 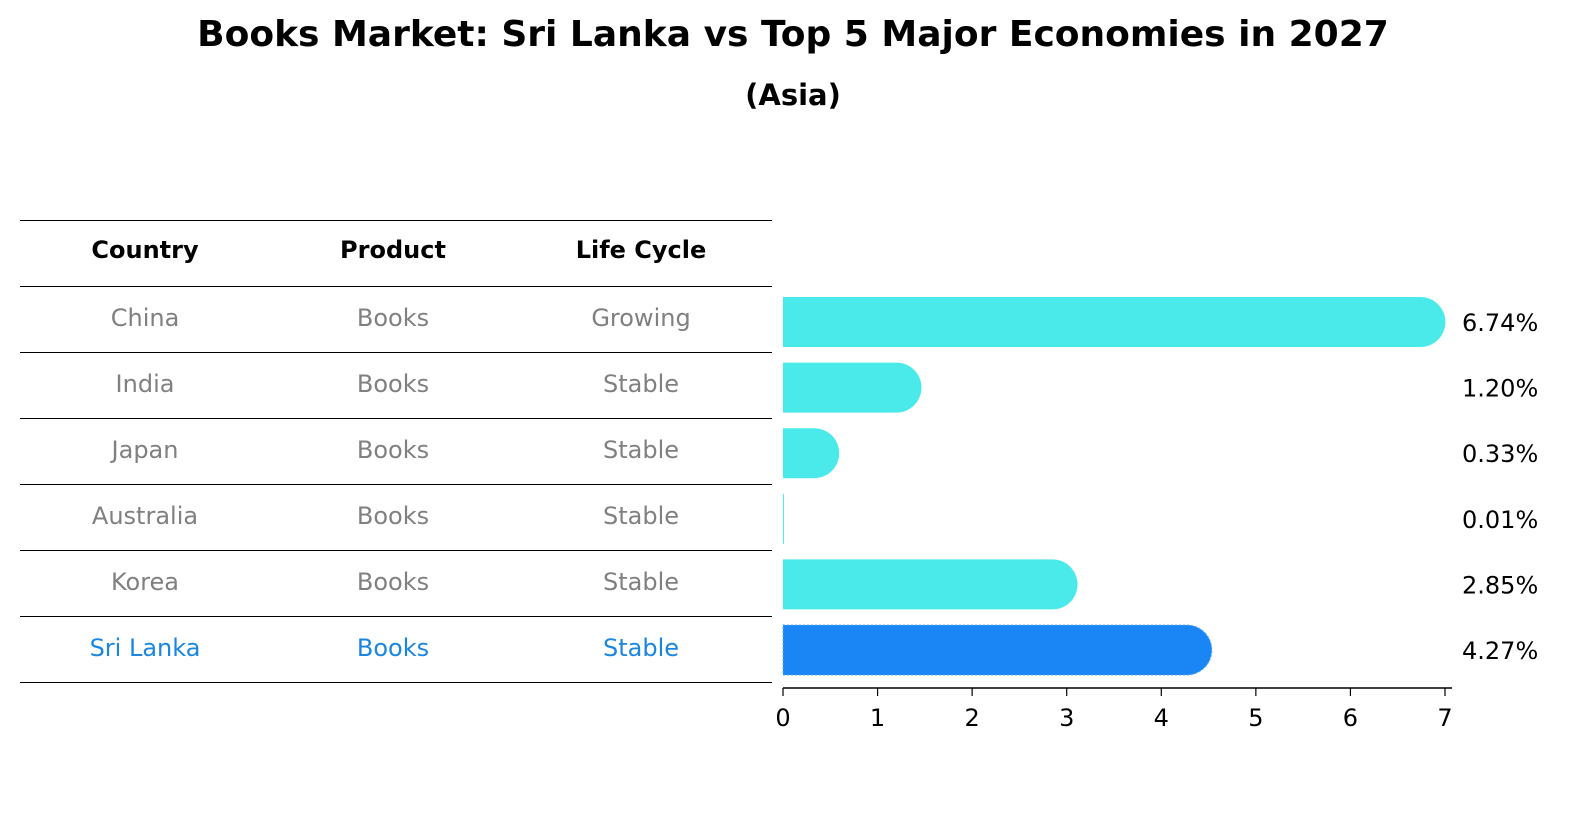 What do you see at coordinates (396, 220) in the screenshot?
I see `table-top-rule` at bounding box center [396, 220].